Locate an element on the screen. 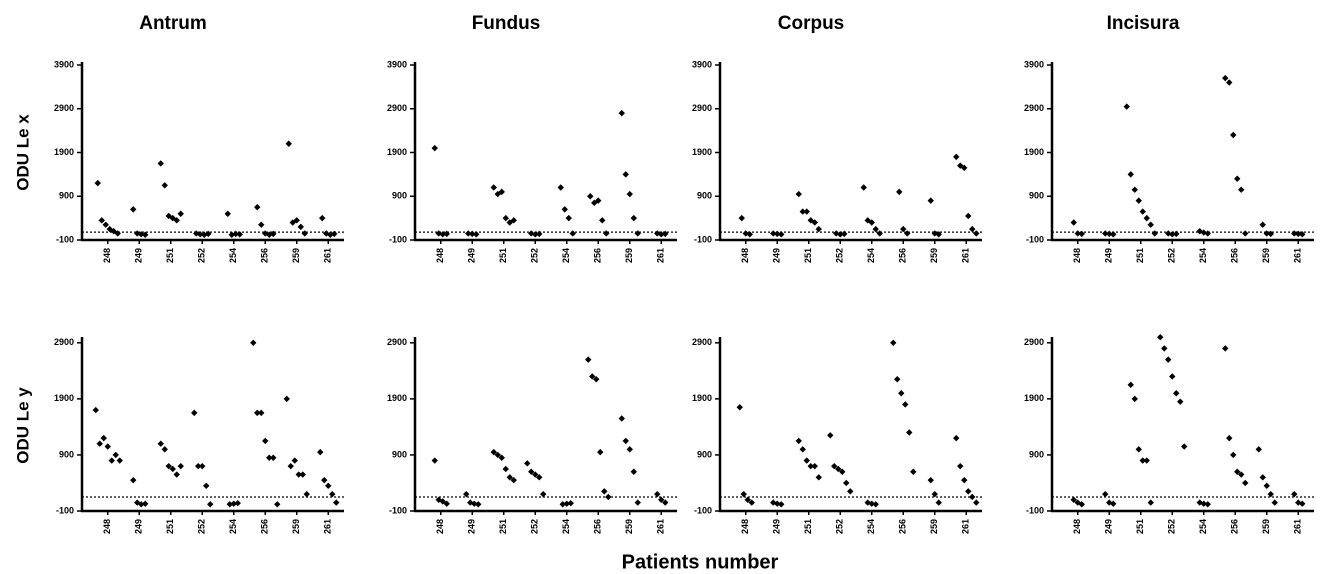 The height and width of the screenshot is (574, 1333). x-tick-label: 256 is located at coordinates (598, 526).